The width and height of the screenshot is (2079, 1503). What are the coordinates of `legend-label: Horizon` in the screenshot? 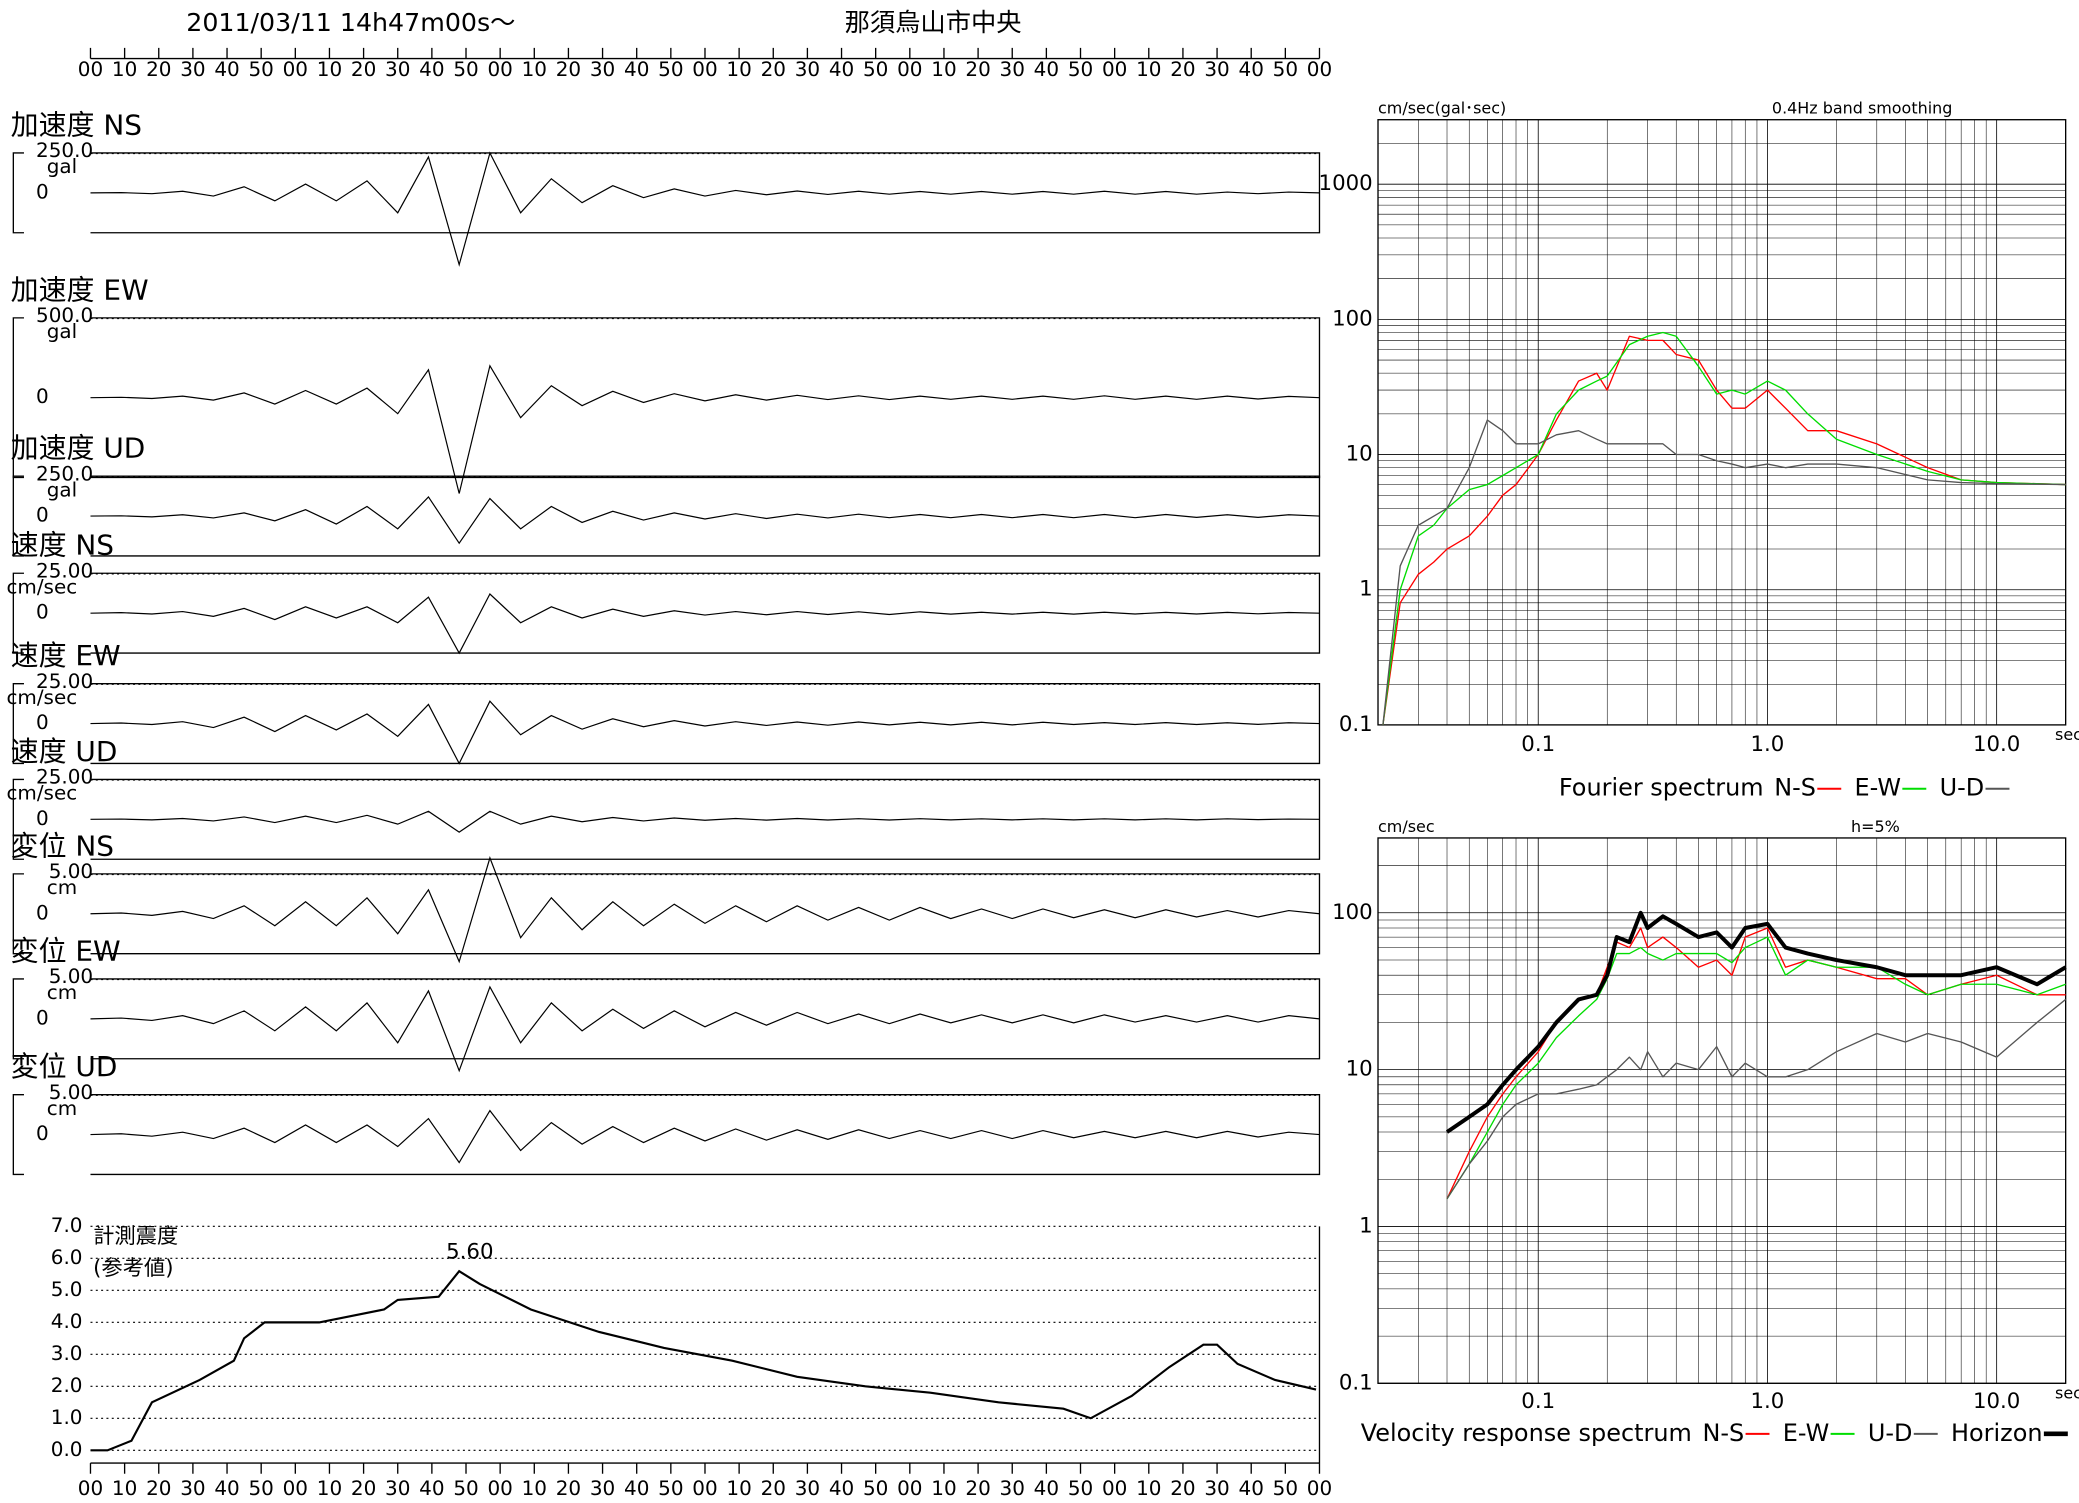 It's located at (1997, 1433).